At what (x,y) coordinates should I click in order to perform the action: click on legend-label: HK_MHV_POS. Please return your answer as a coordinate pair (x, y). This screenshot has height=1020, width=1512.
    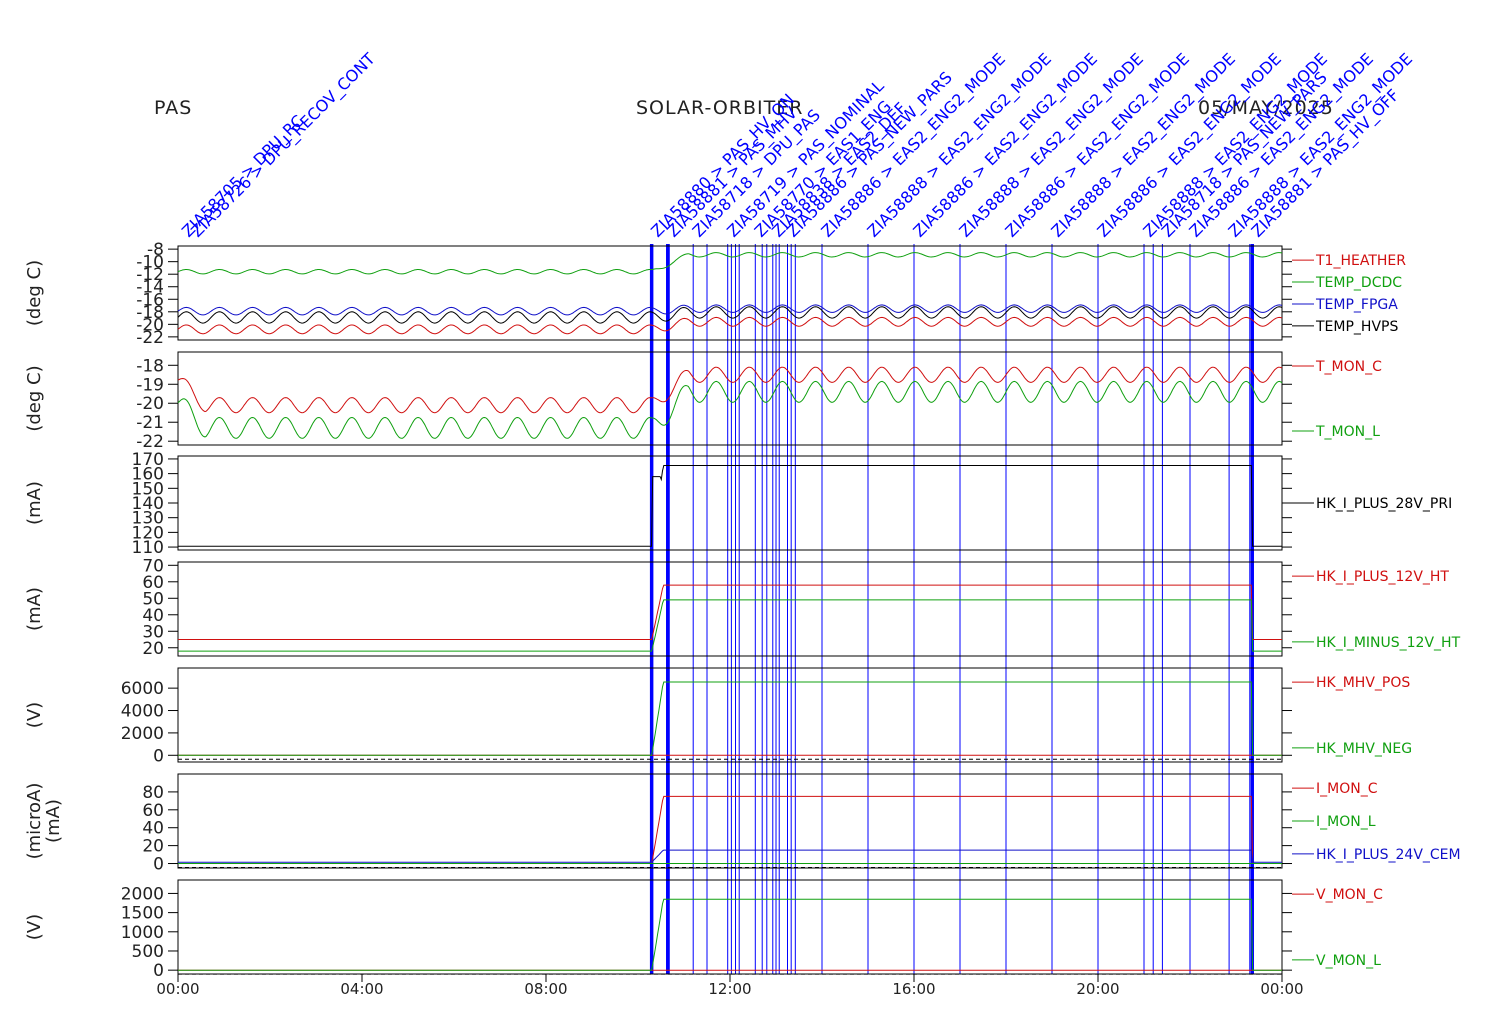
    Looking at the image, I should click on (1363, 683).